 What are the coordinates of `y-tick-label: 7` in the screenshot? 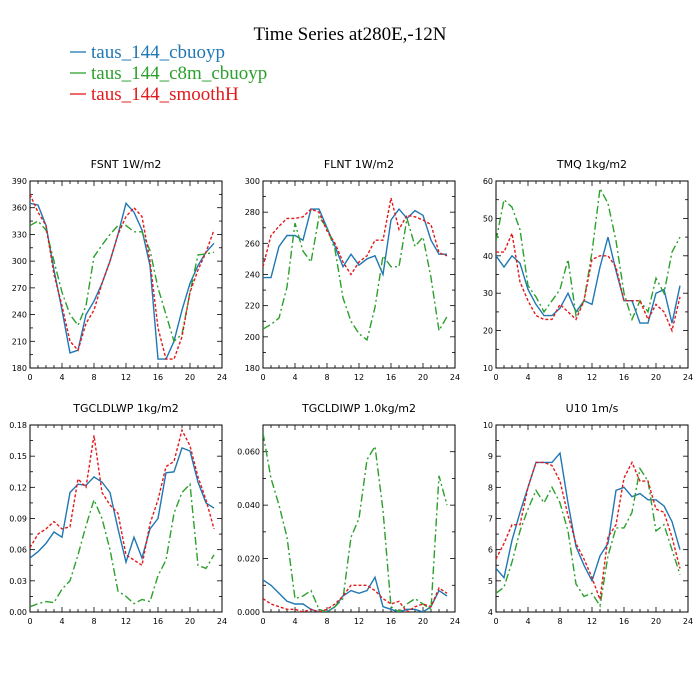 It's located at (490, 519).